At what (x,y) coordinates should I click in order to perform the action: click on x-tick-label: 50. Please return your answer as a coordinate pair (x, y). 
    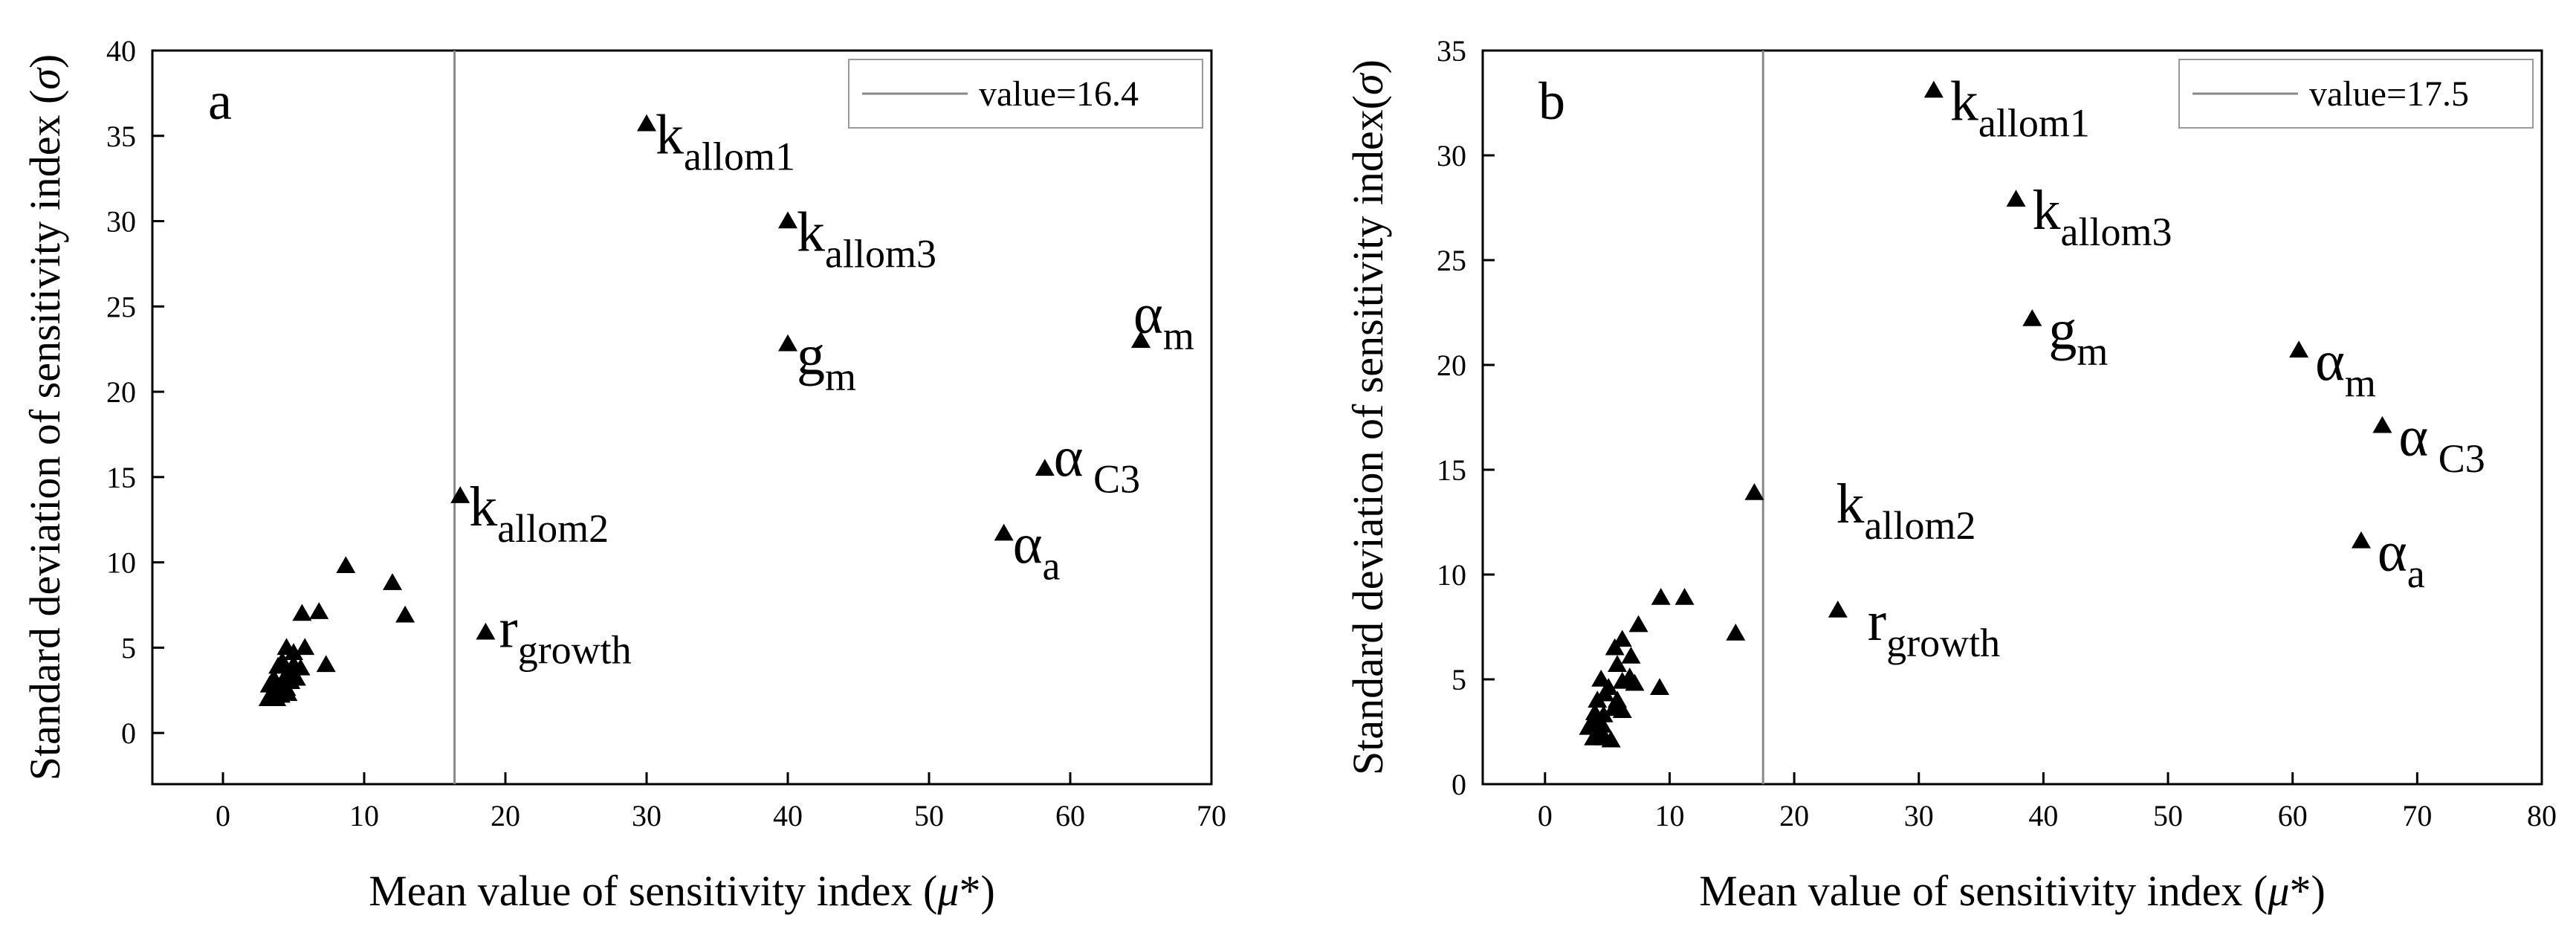
    Looking at the image, I should click on (929, 815).